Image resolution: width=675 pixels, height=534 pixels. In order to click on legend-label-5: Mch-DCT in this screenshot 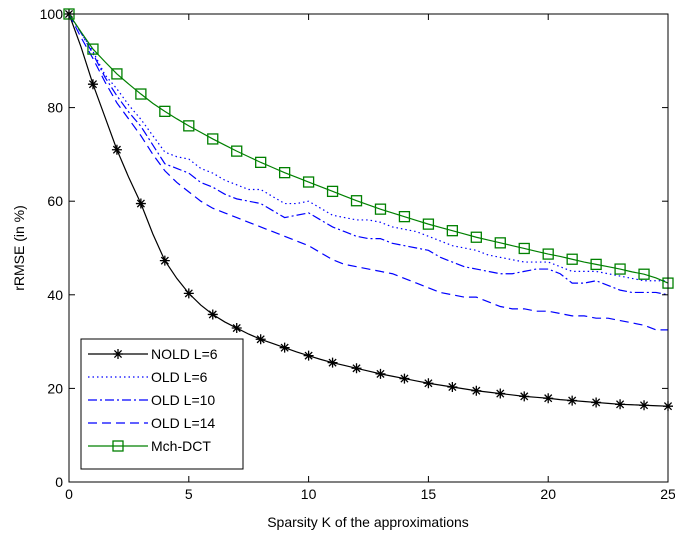, I will do `click(181, 446)`.